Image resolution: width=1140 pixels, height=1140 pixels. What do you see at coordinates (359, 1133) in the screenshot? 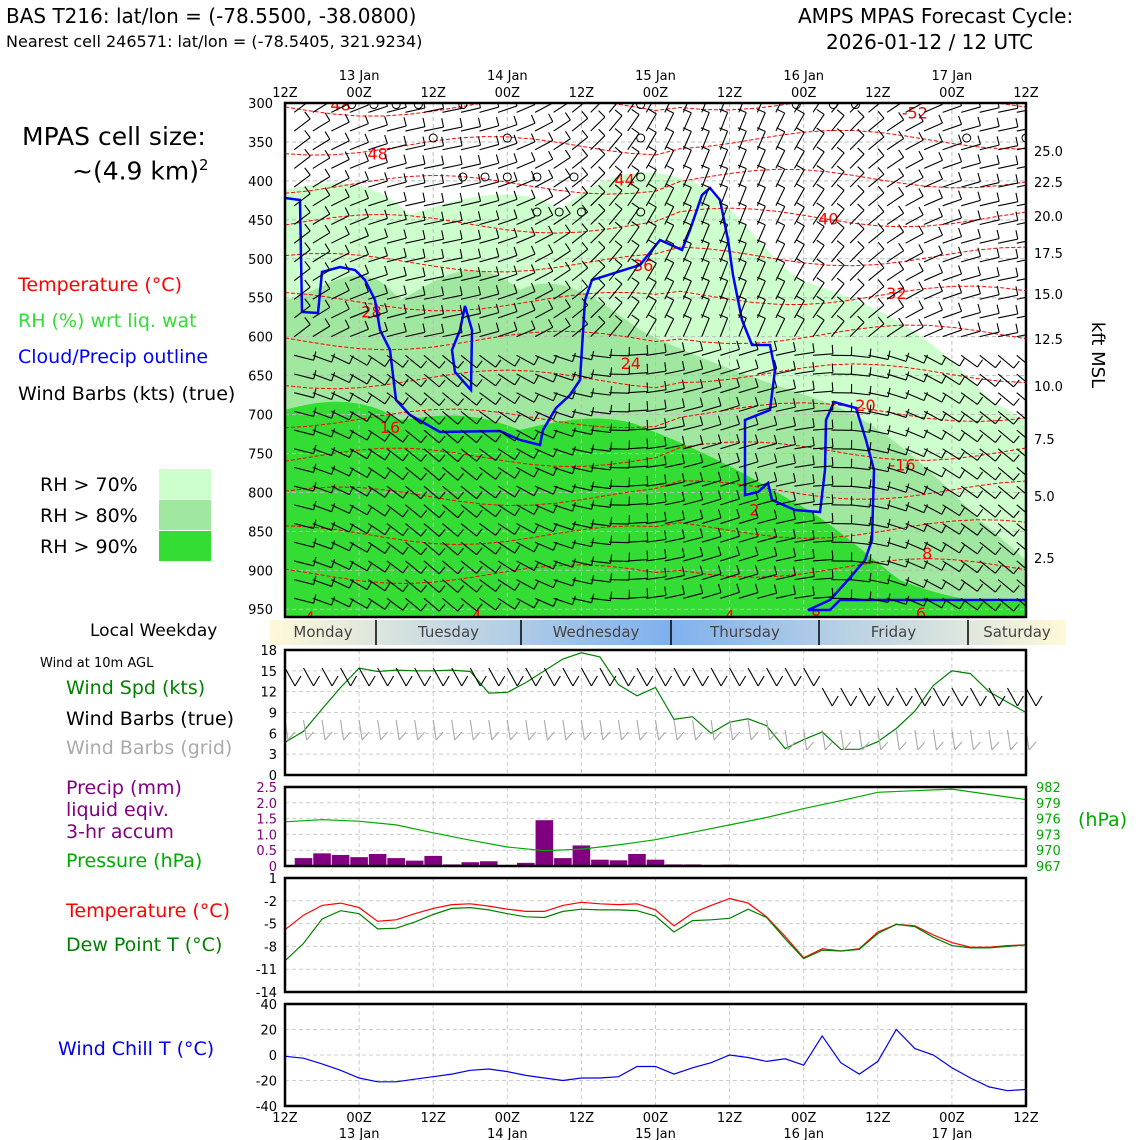
I see `bottom-date-label: 13 Jan` at bounding box center [359, 1133].